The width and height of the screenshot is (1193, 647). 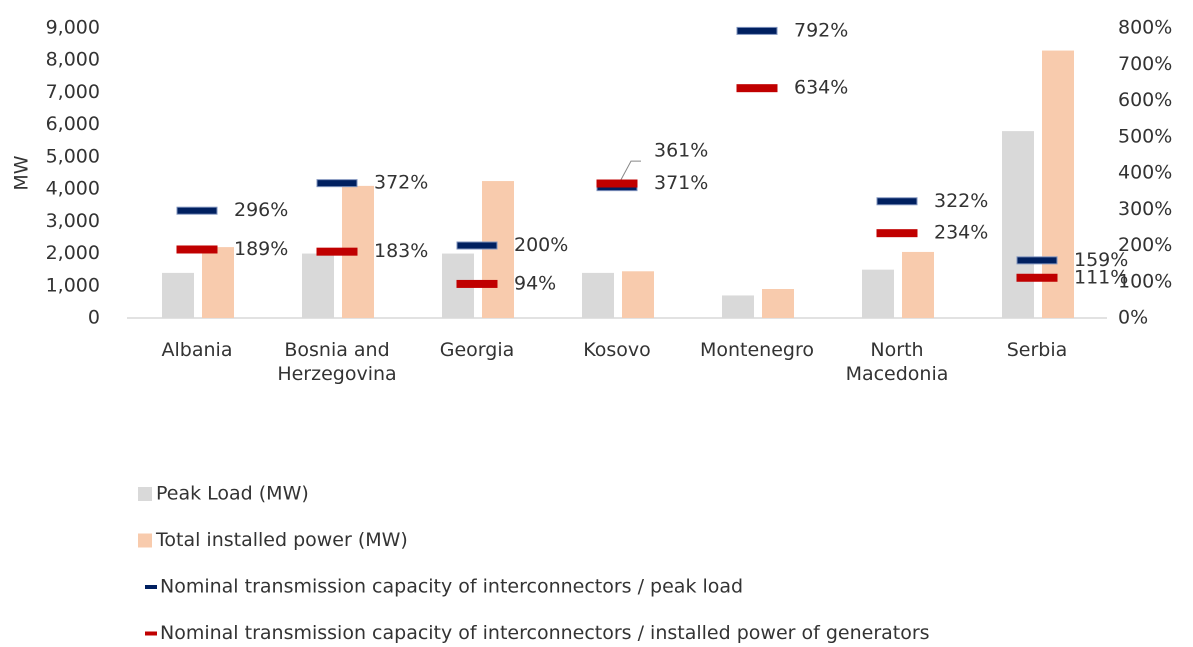 I want to click on y2-tick-label: 400%, so click(x=1145, y=173).